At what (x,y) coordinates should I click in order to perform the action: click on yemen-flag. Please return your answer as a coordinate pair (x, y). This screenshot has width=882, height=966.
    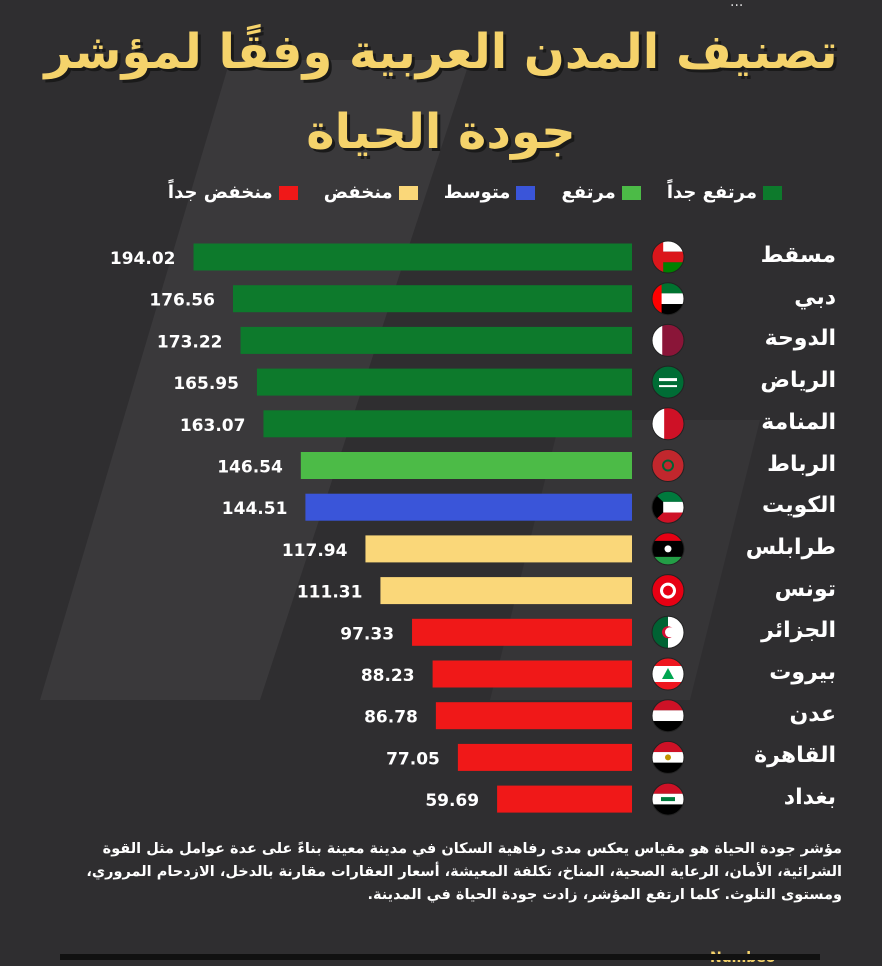
    Looking at the image, I should click on (668, 715).